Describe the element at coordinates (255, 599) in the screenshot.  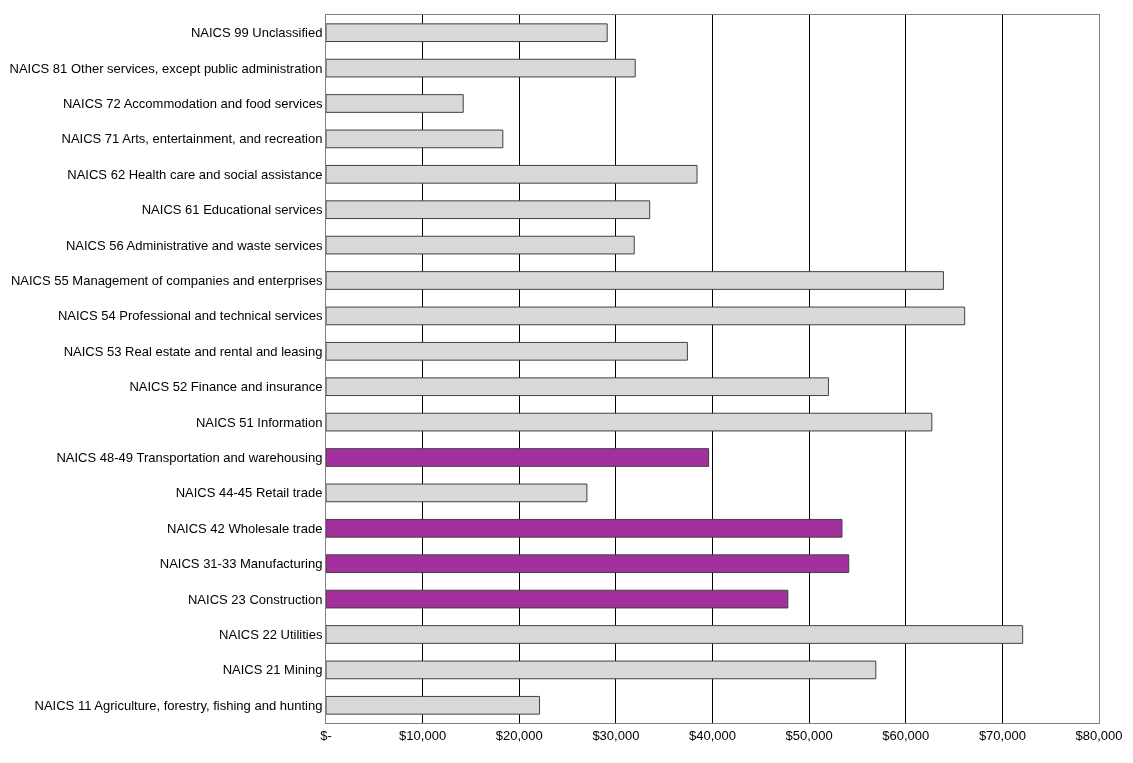
I see `y-tick-label: NAICS 23 Construction` at that location.